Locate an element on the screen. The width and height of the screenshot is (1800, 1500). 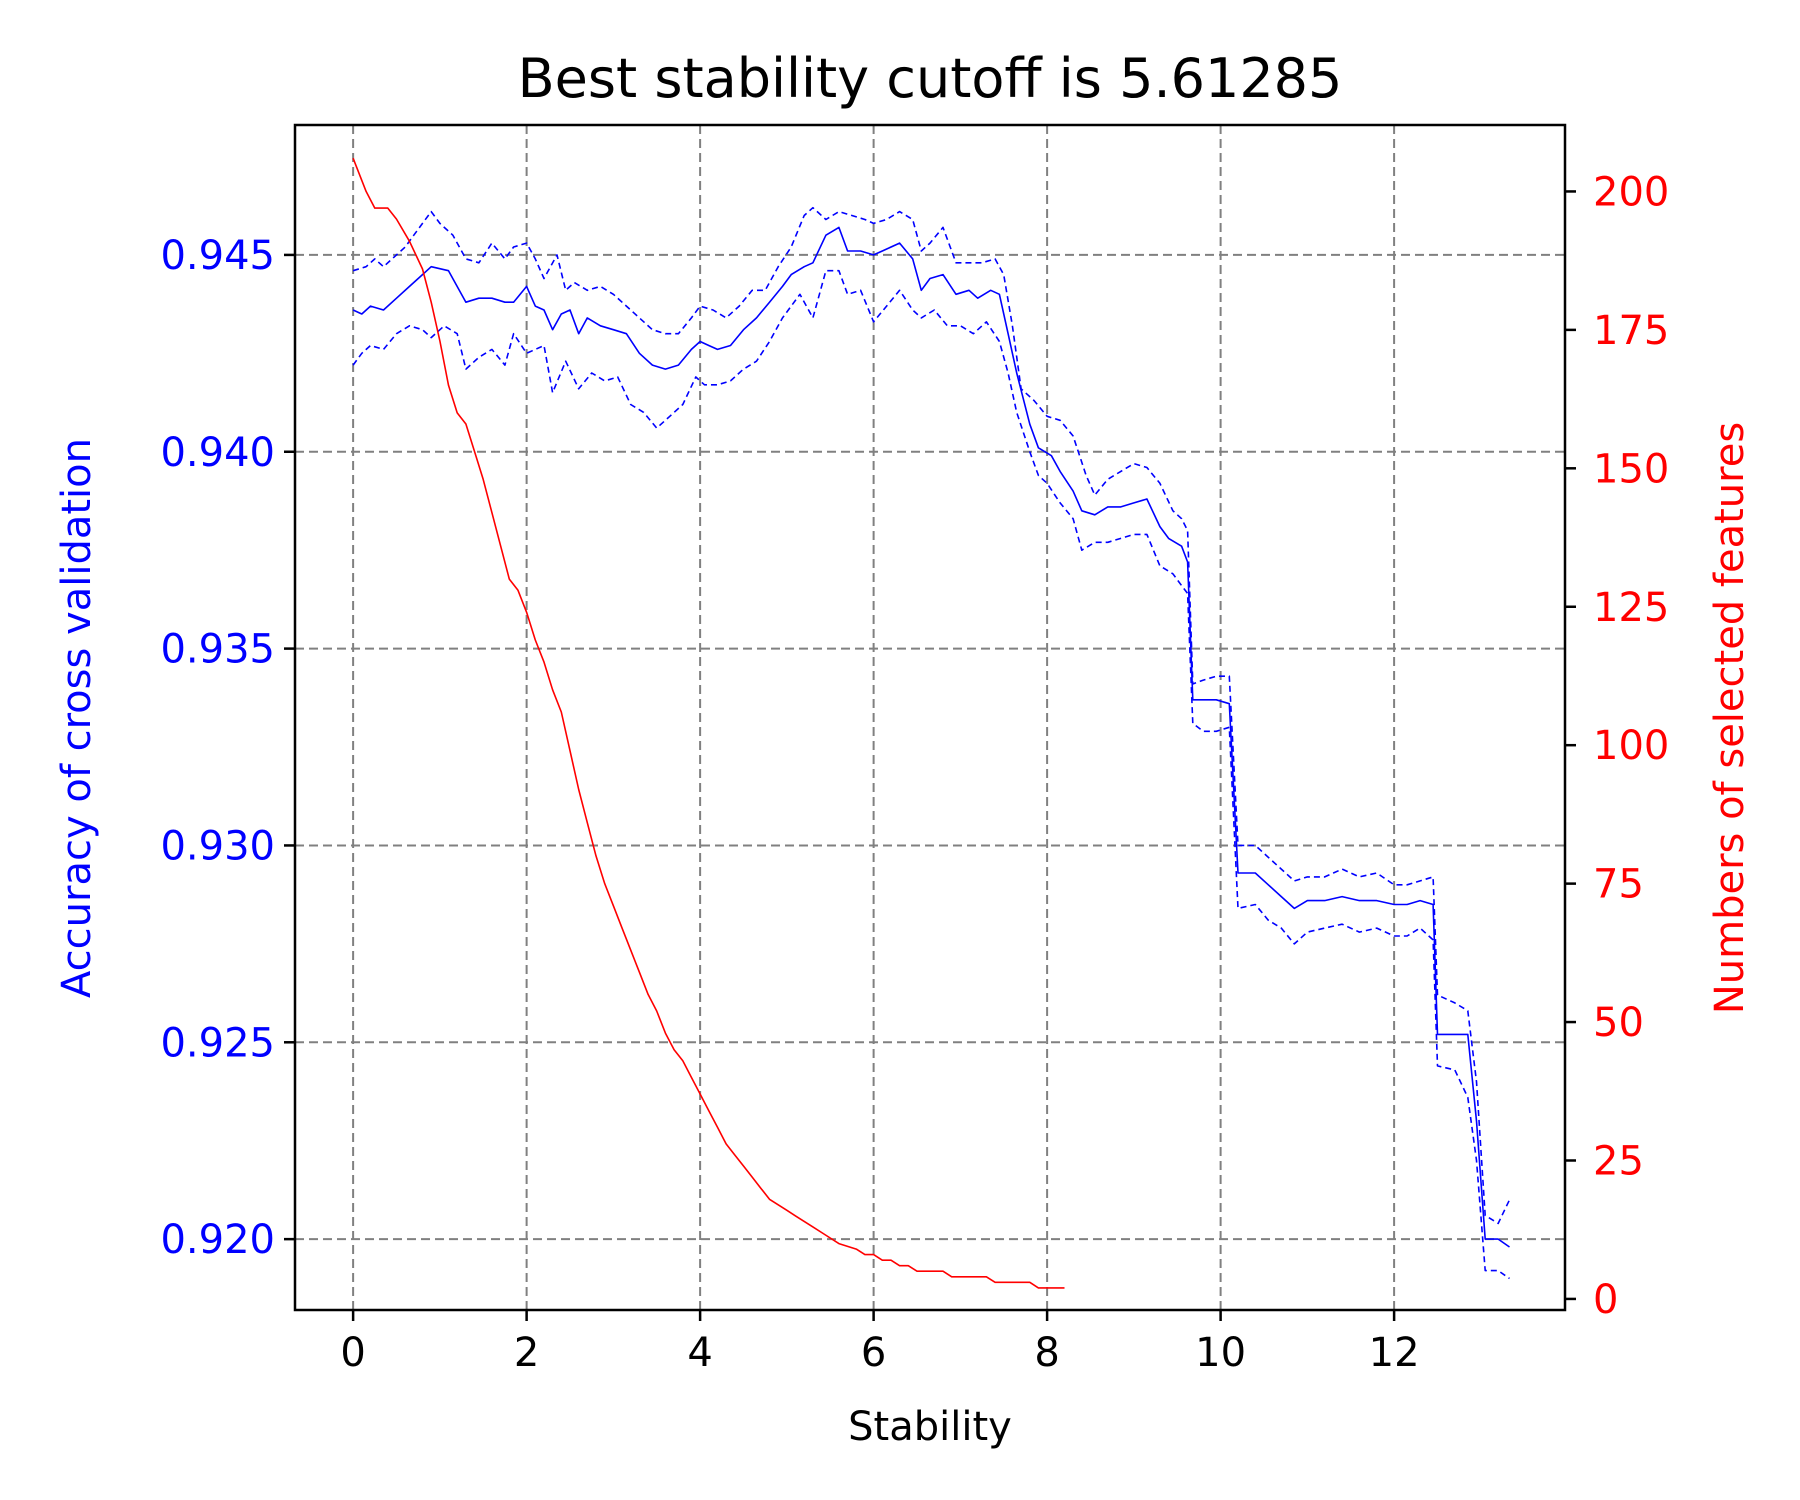
right-tick-label: 50 is located at coordinates (1618, 1023).